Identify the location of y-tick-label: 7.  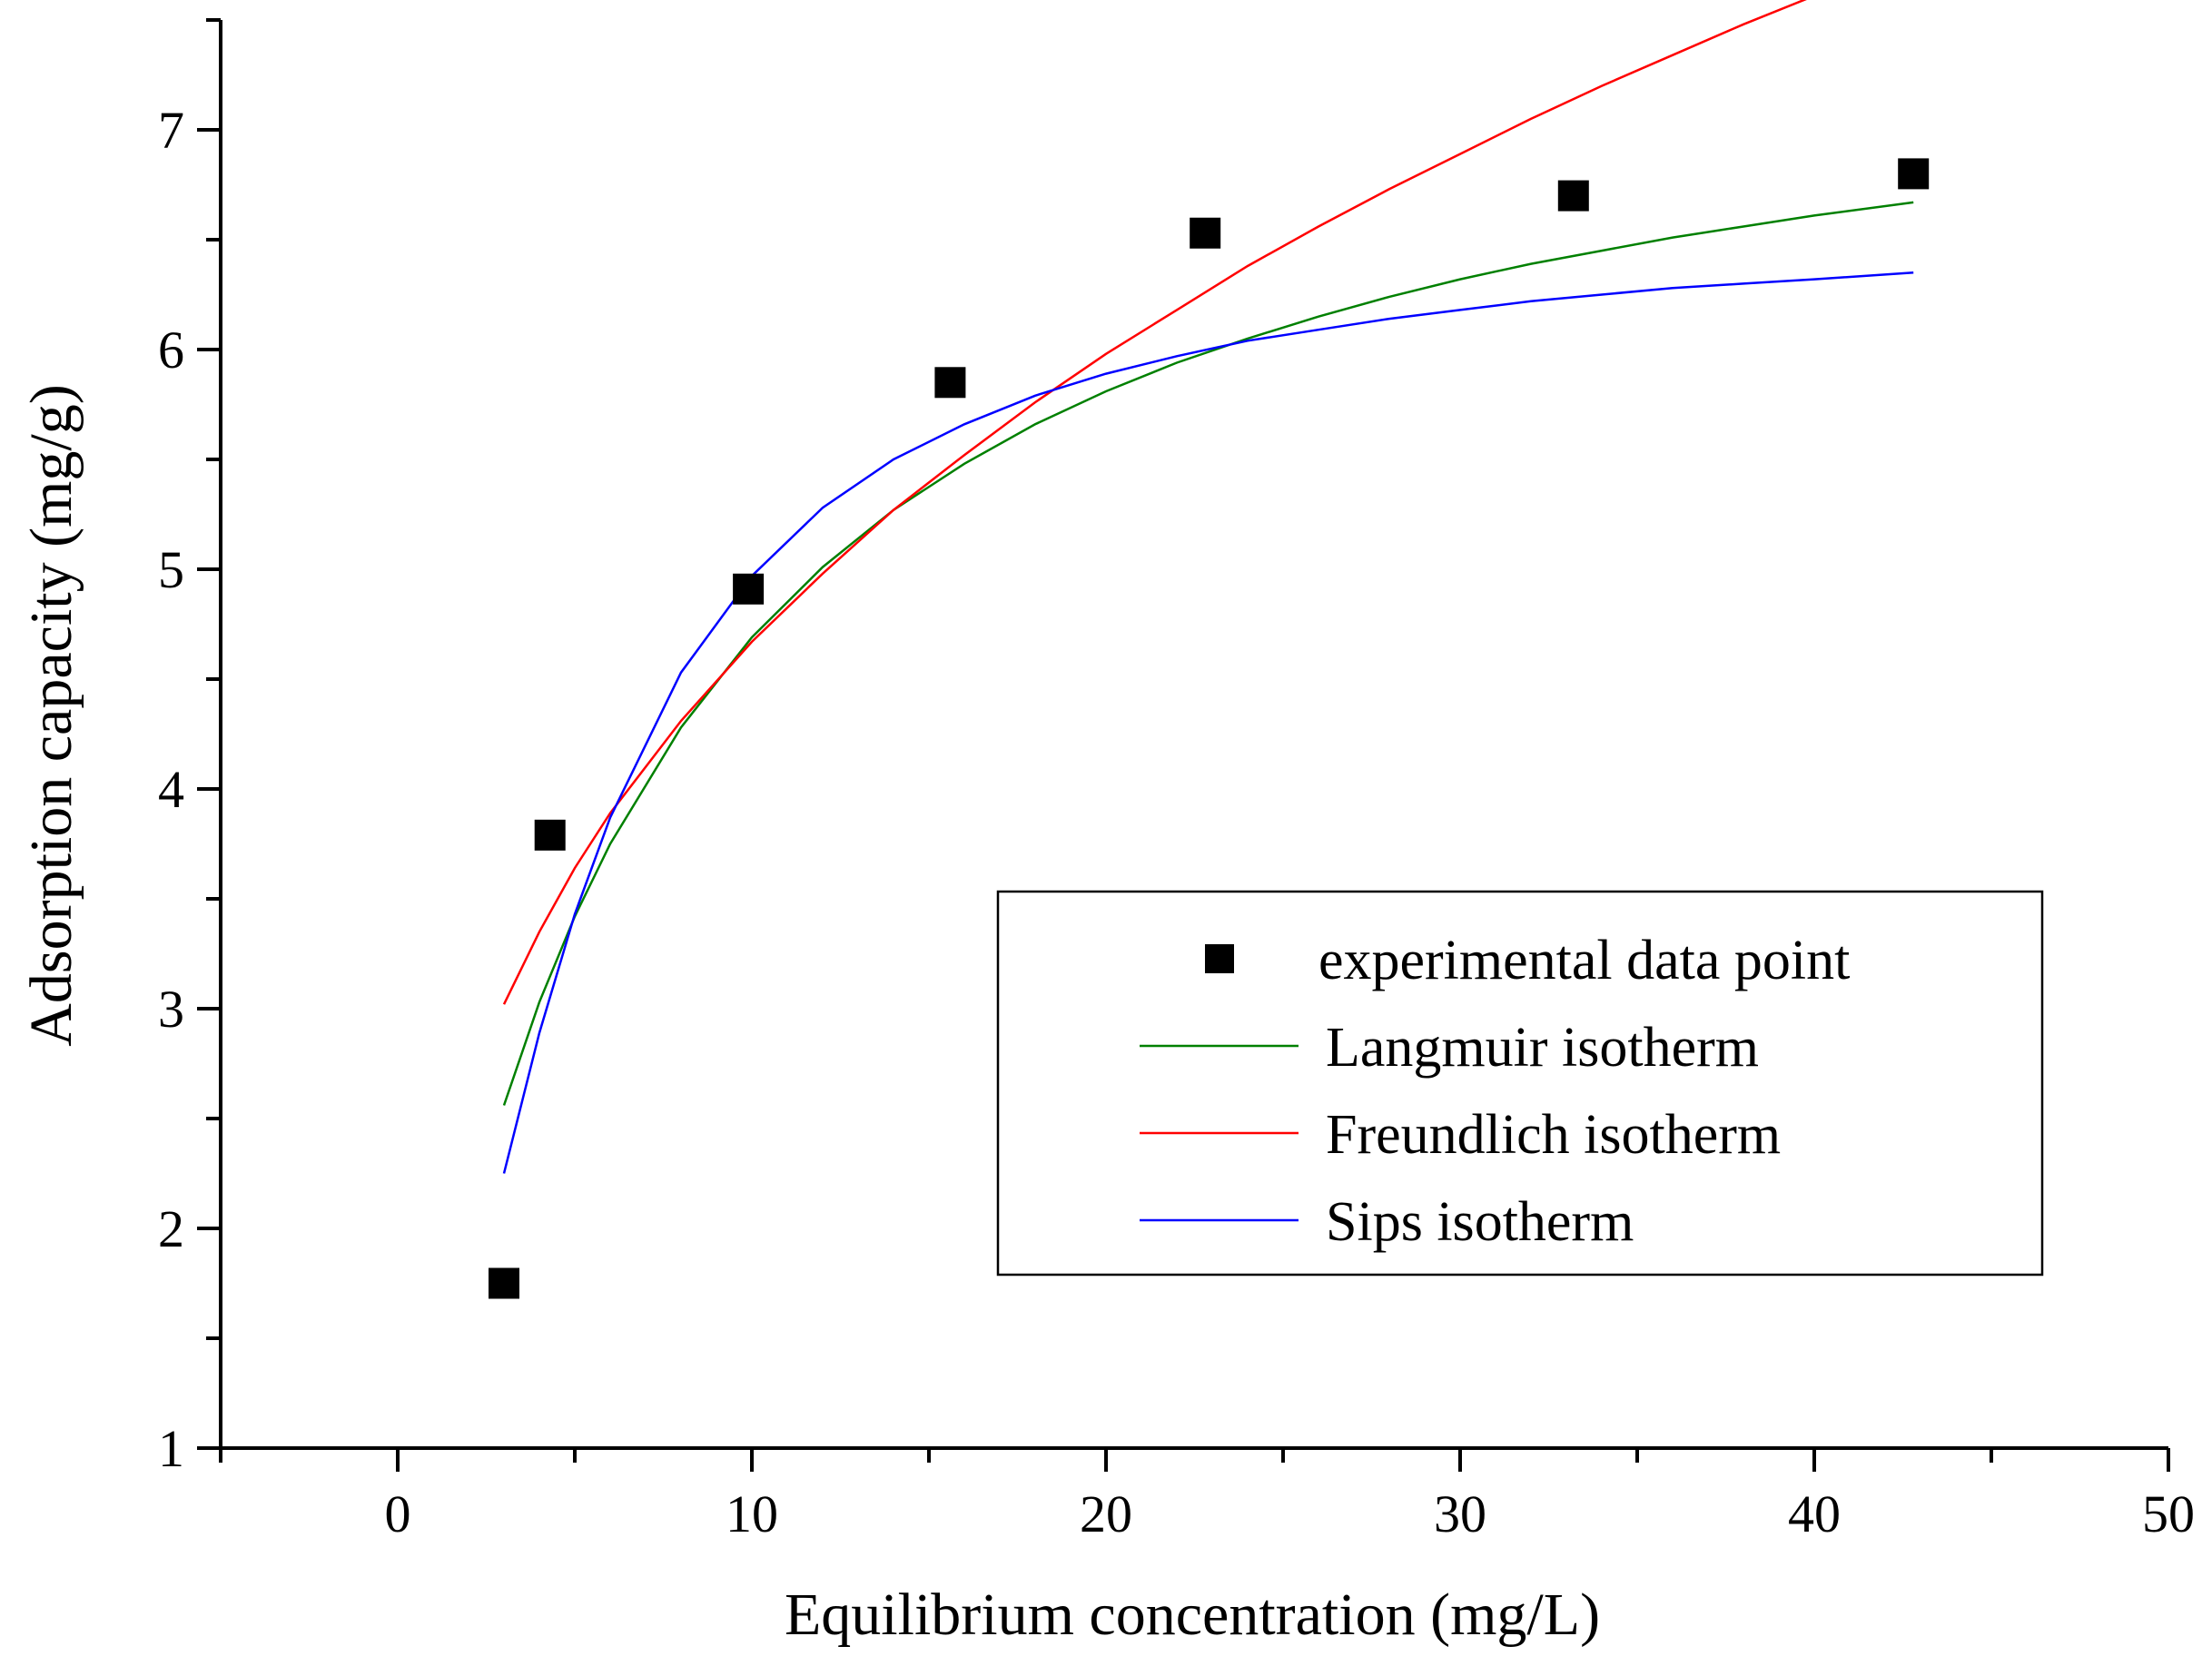
(171, 130).